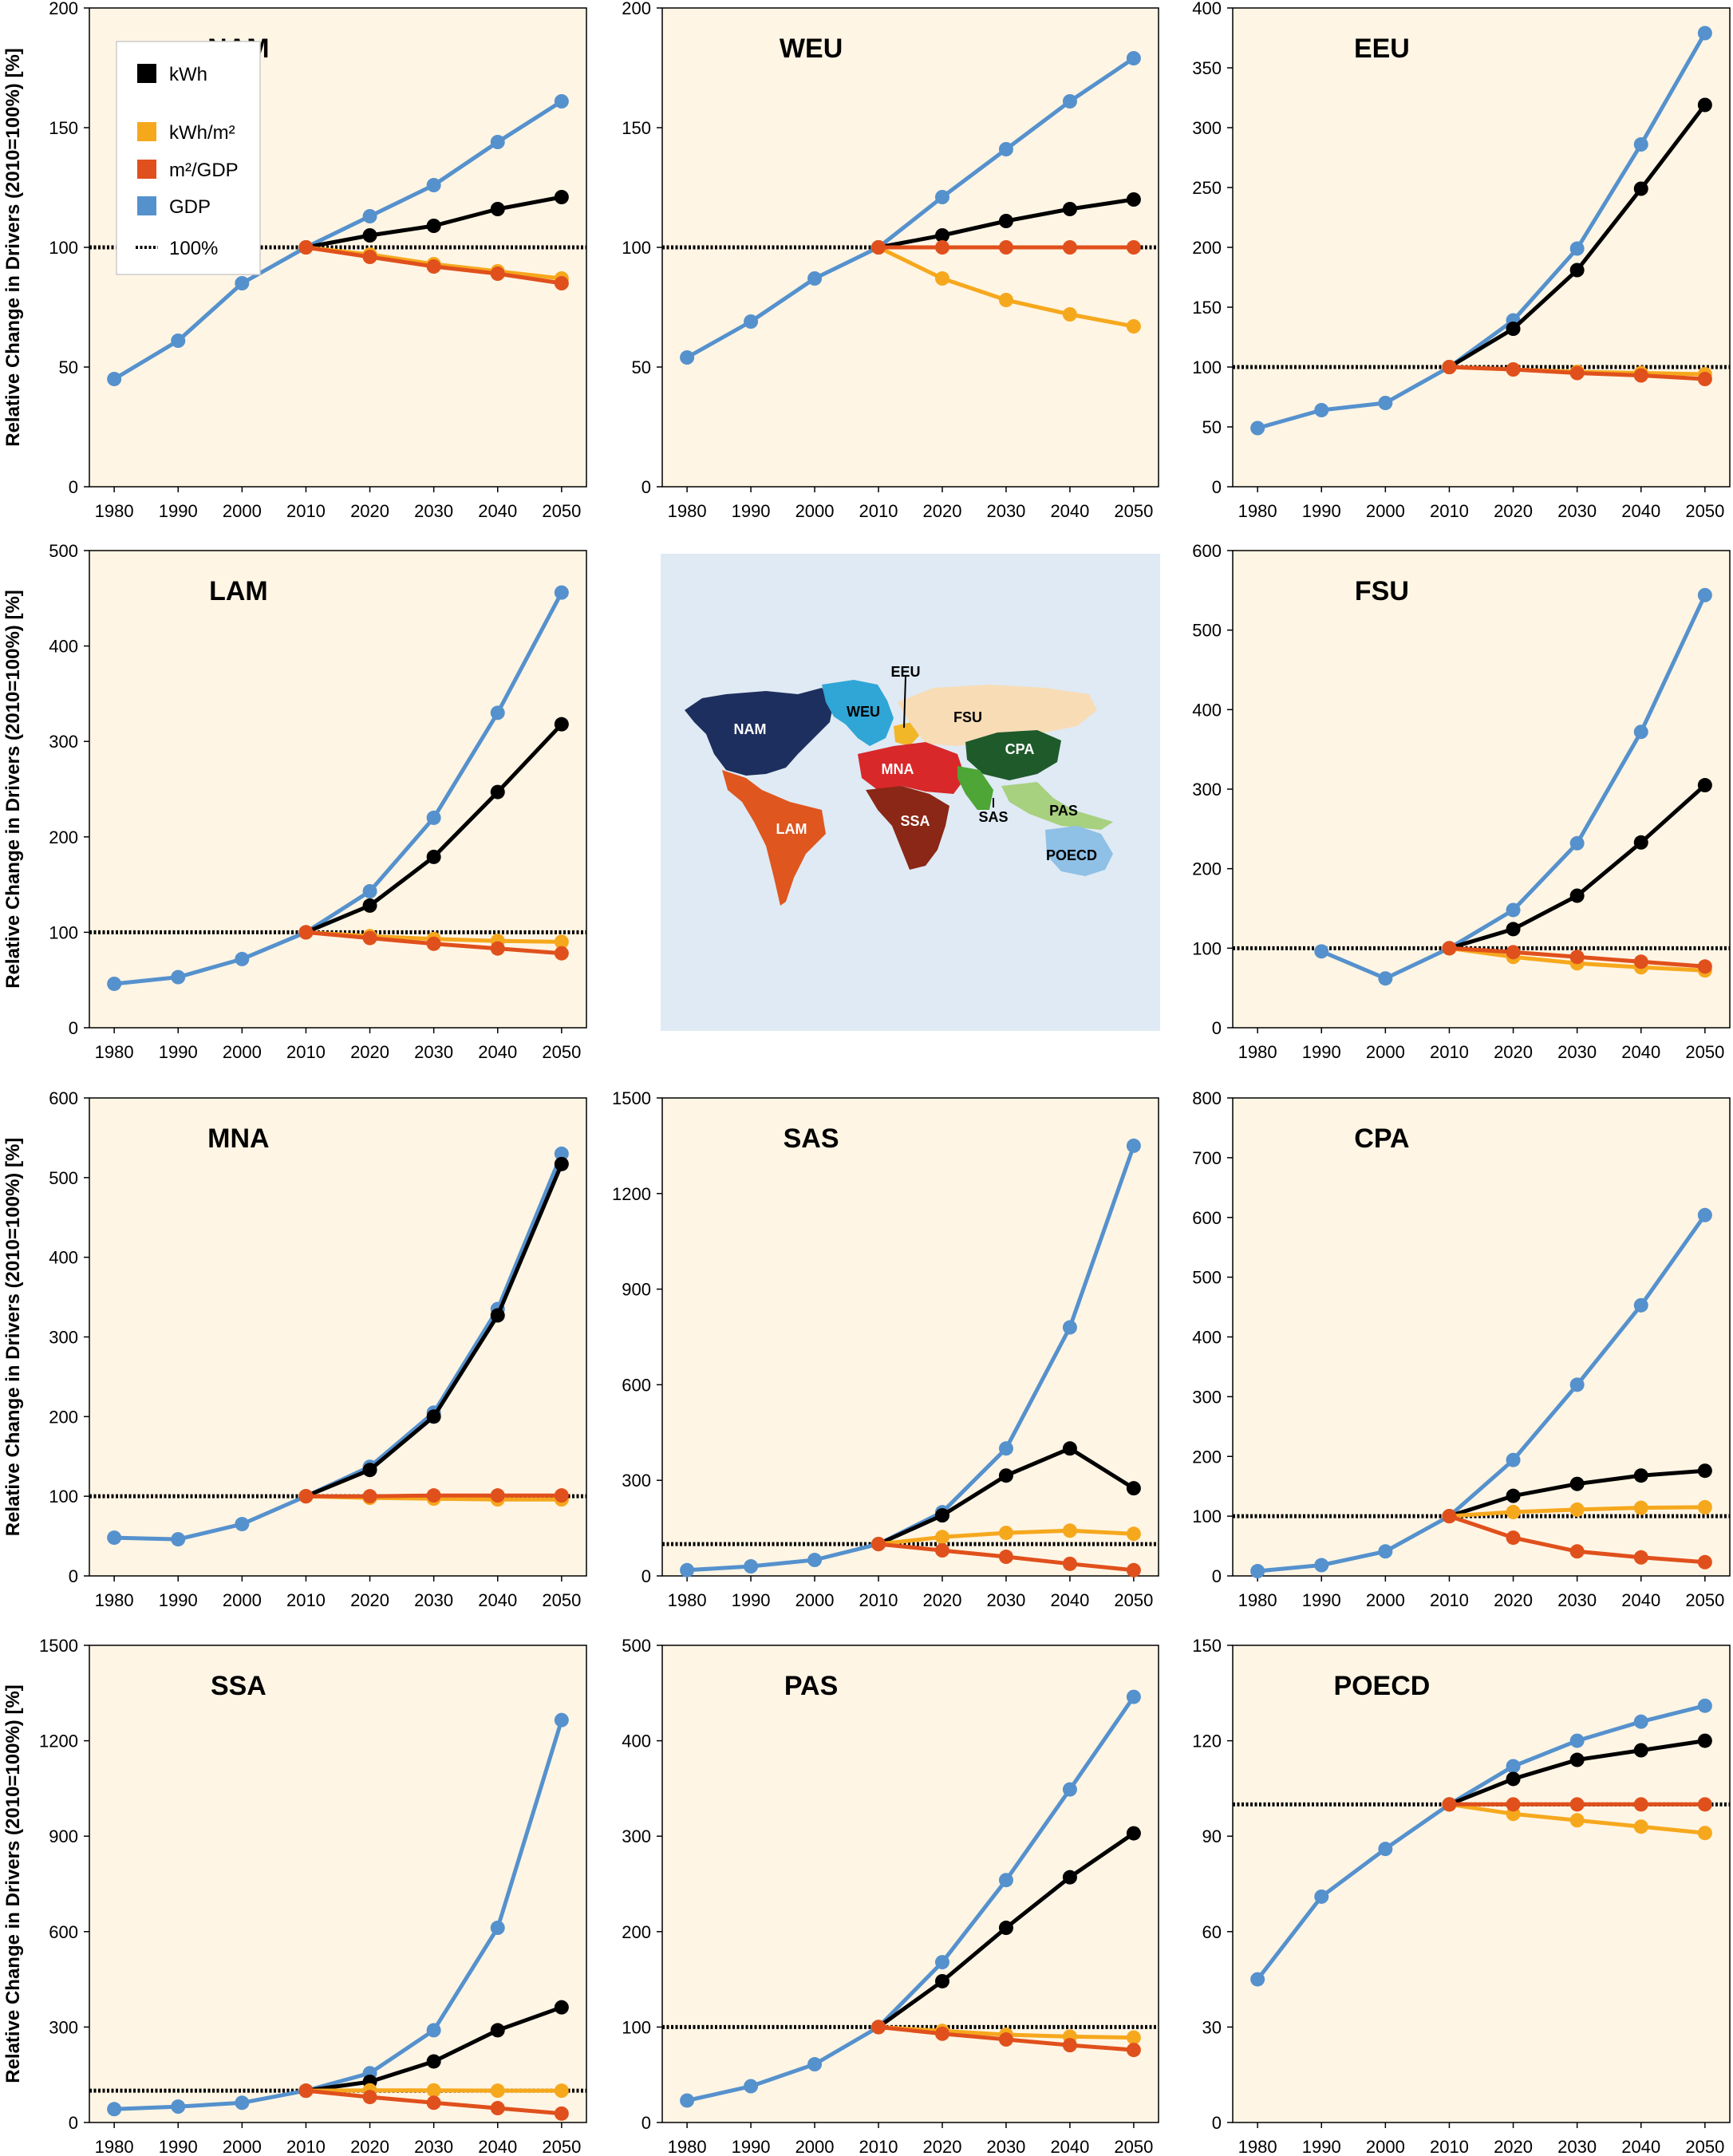 Image resolution: width=1733 pixels, height=2156 pixels. Describe the element at coordinates (202, 133) in the screenshot. I see `legend-label: kWh/m²` at that location.